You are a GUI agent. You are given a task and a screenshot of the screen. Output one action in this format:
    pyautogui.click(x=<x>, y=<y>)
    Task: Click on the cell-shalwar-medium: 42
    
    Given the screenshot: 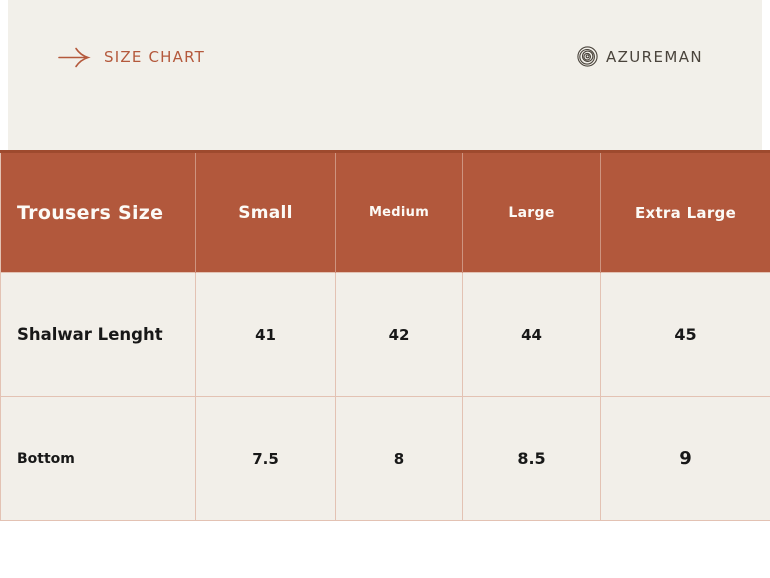 What is the action you would take?
    pyautogui.click(x=399, y=334)
    